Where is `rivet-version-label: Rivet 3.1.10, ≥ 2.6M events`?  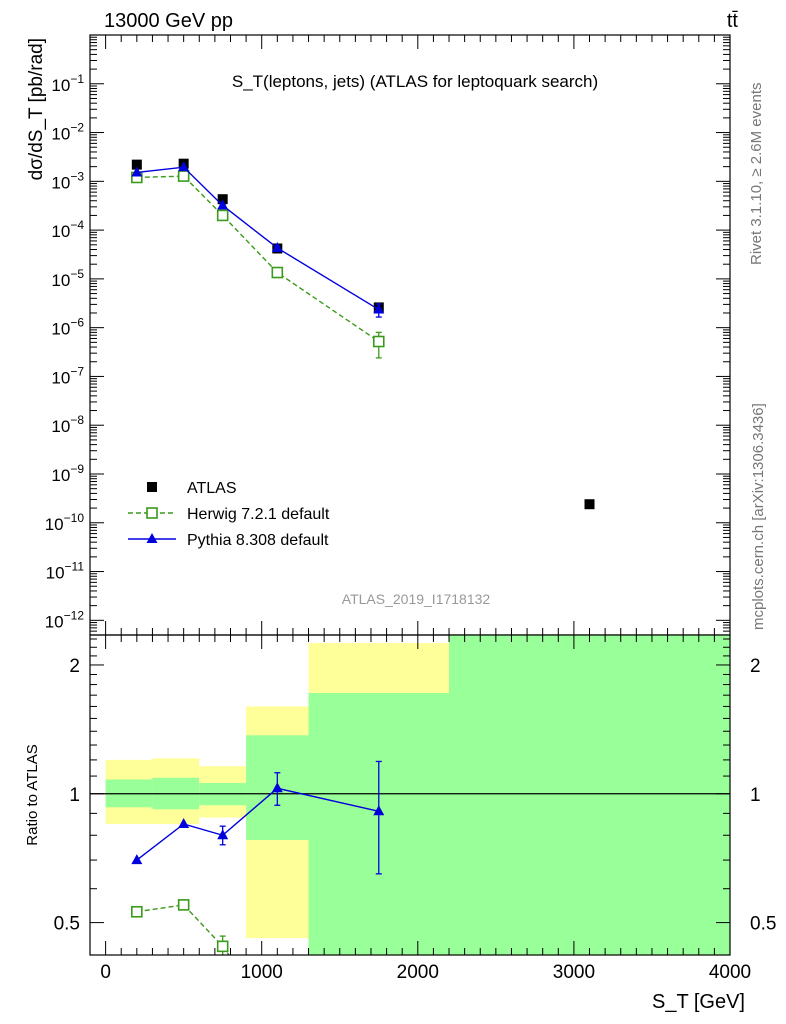 rivet-version-label: Rivet 3.1.10, ≥ 2.6M events is located at coordinates (756, 174).